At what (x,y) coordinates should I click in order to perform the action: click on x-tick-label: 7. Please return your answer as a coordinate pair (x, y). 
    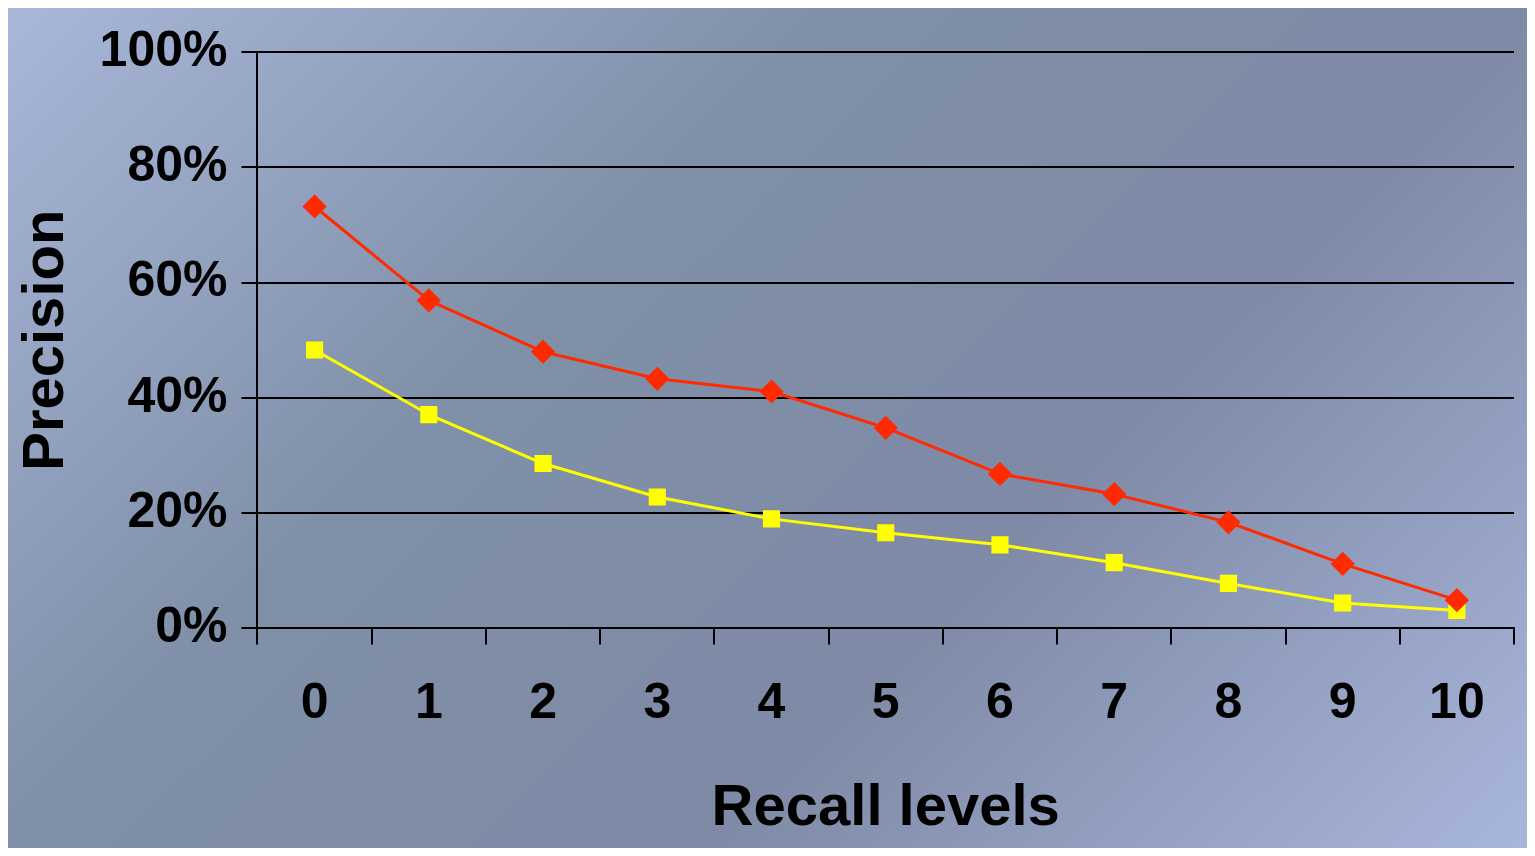
    Looking at the image, I should click on (1114, 701).